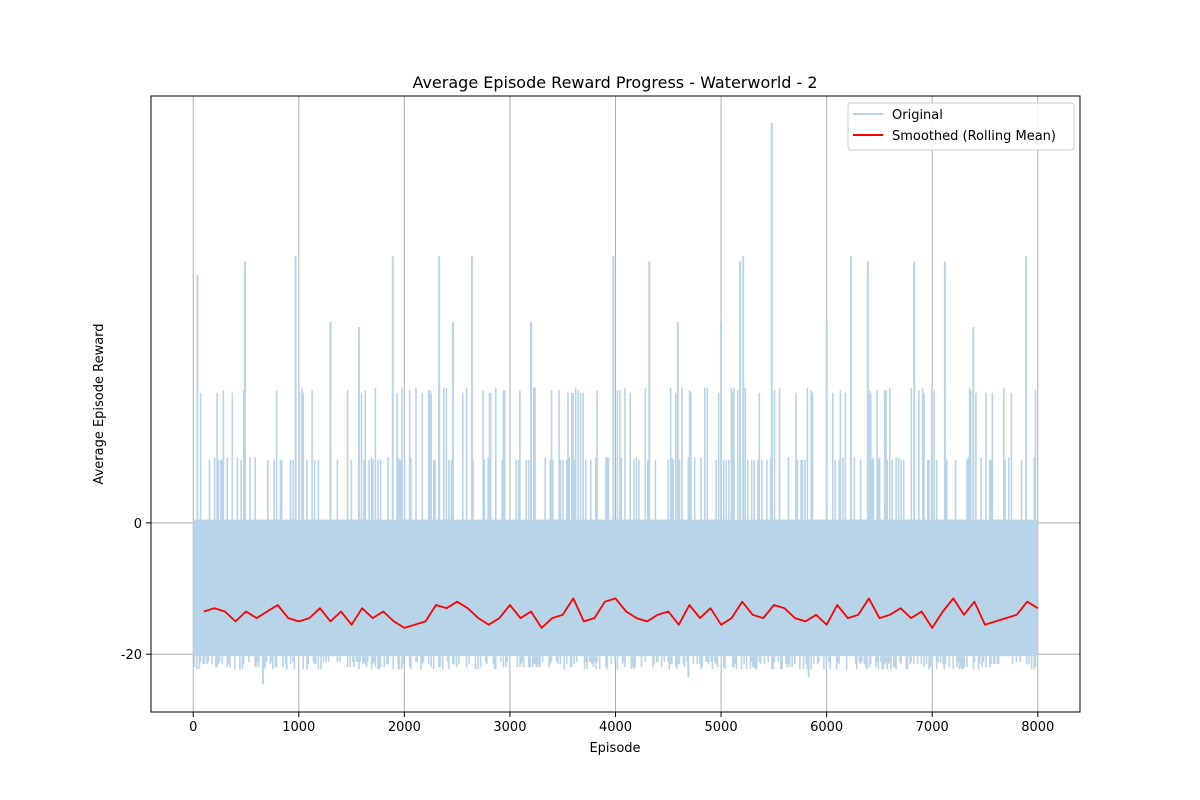 This screenshot has height=800, width=1200. I want to click on smoothed-line, so click(621, 613).